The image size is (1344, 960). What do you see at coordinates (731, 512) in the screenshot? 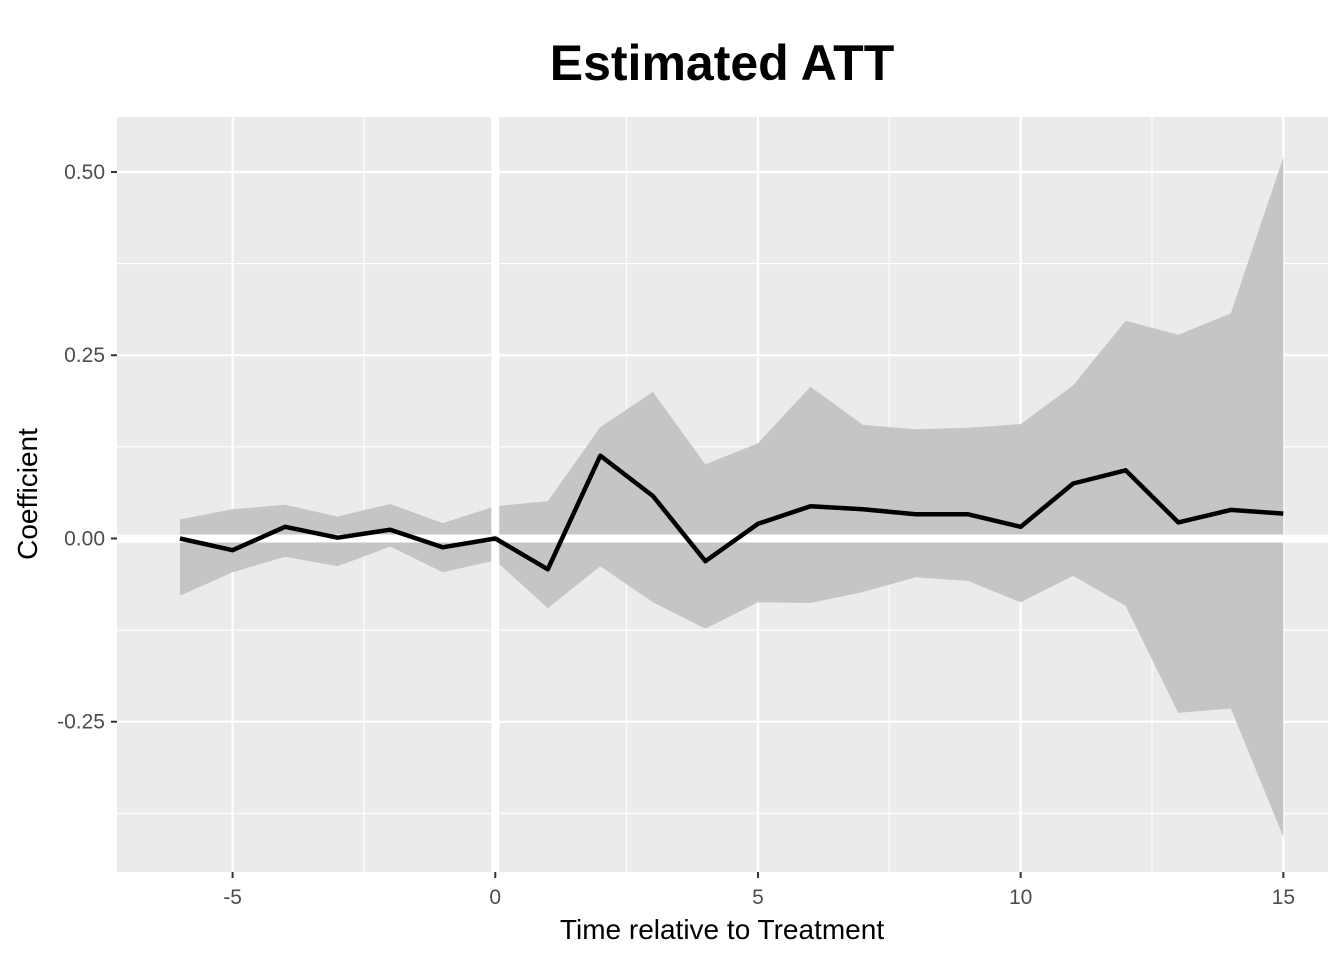
I see `estimate-line` at bounding box center [731, 512].